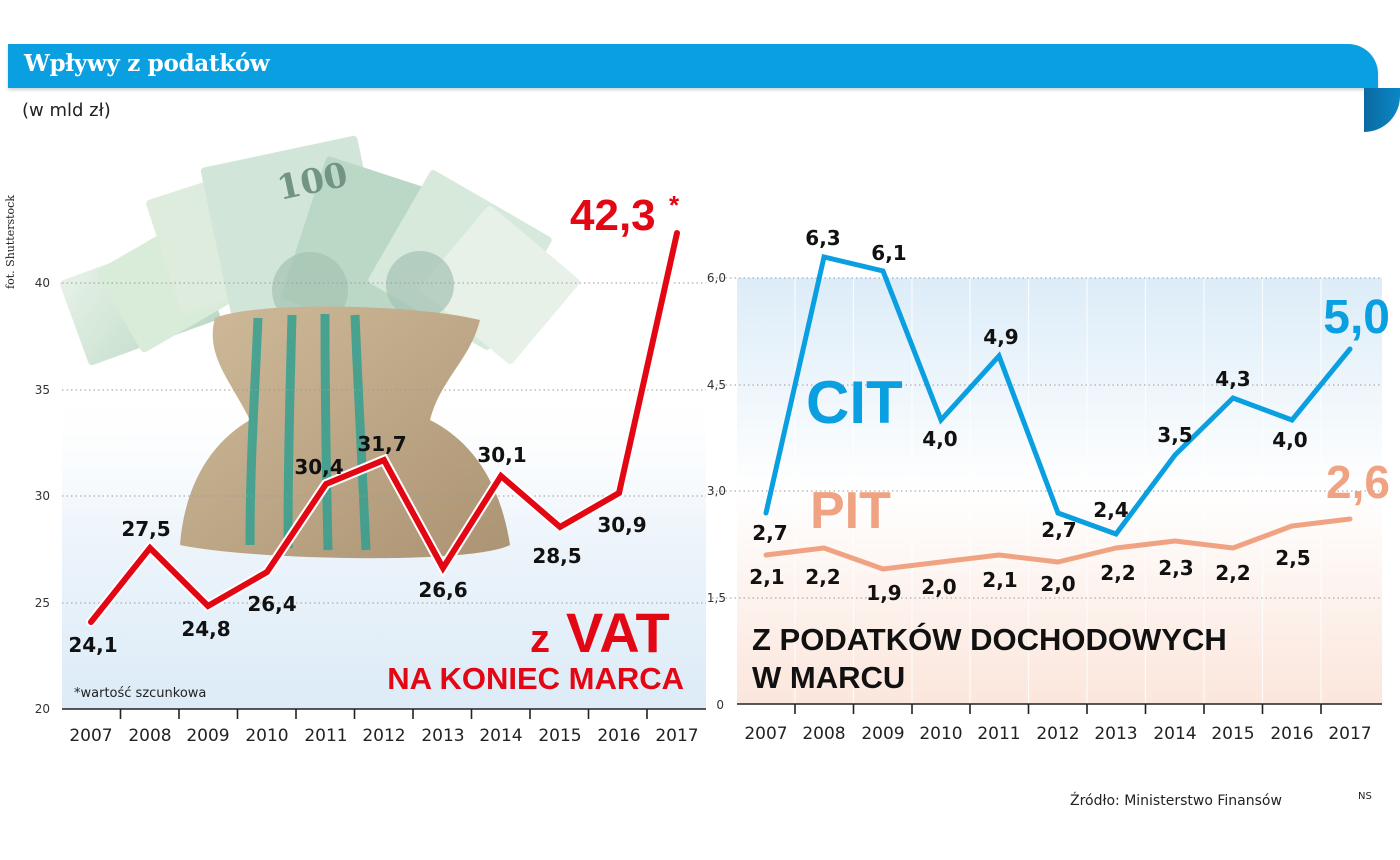 The height and width of the screenshot is (860, 1400). Describe the element at coordinates (1058, 395) in the screenshot. I see `cit-line` at that location.